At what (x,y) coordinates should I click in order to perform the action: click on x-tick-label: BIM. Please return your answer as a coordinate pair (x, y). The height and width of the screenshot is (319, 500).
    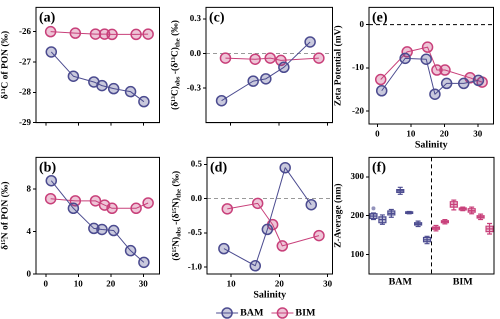
    Looking at the image, I should click on (463, 282).